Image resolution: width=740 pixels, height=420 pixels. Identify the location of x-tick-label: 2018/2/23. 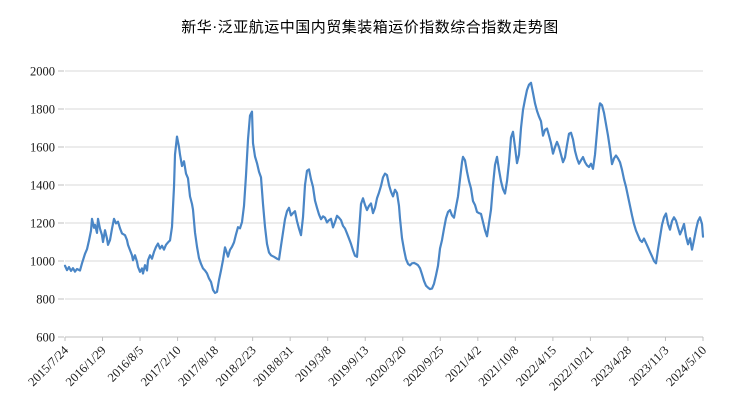
(236, 366).